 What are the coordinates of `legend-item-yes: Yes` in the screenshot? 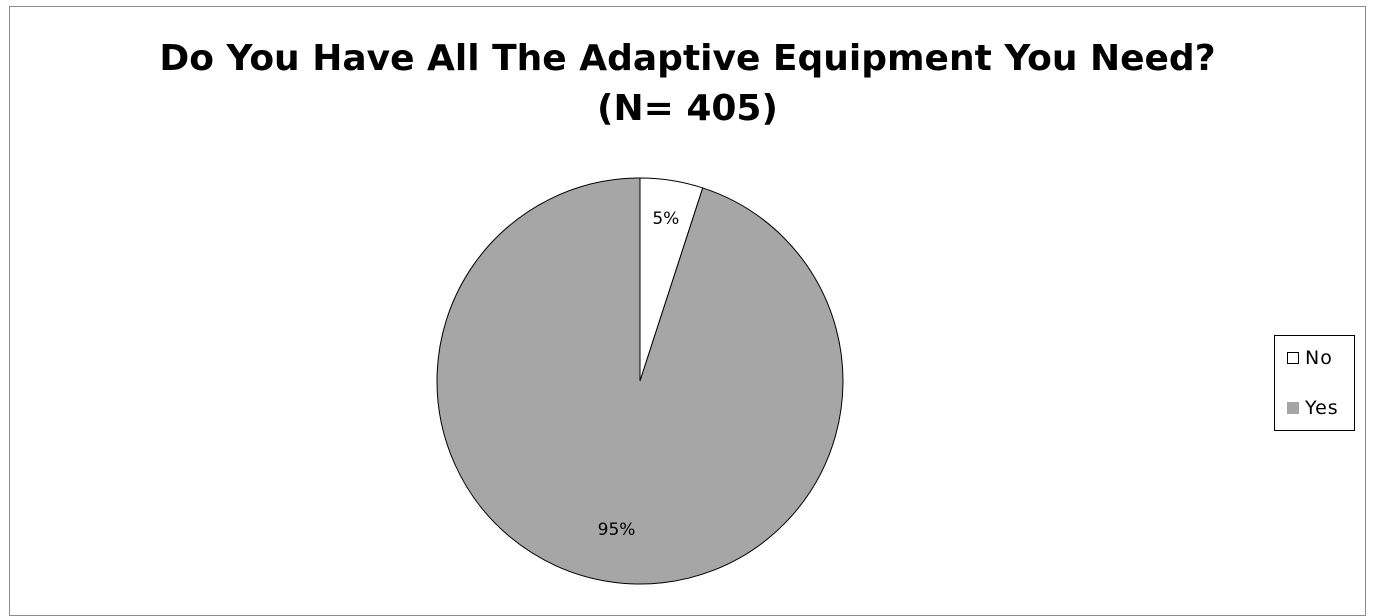 It's located at (1313, 408).